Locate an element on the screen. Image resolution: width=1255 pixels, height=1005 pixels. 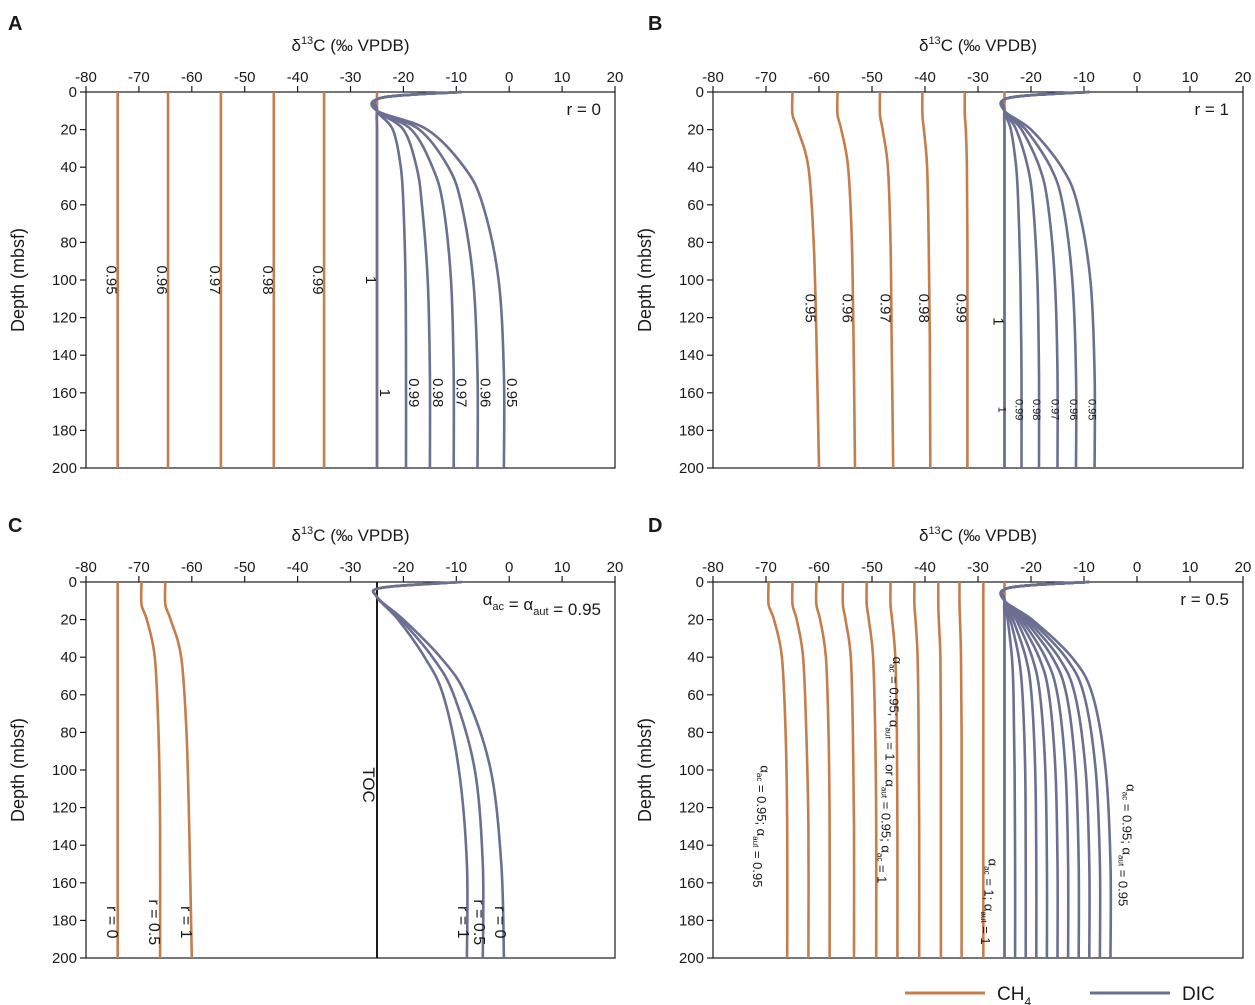
series-label: r = 0.5 is located at coordinates (153, 922).